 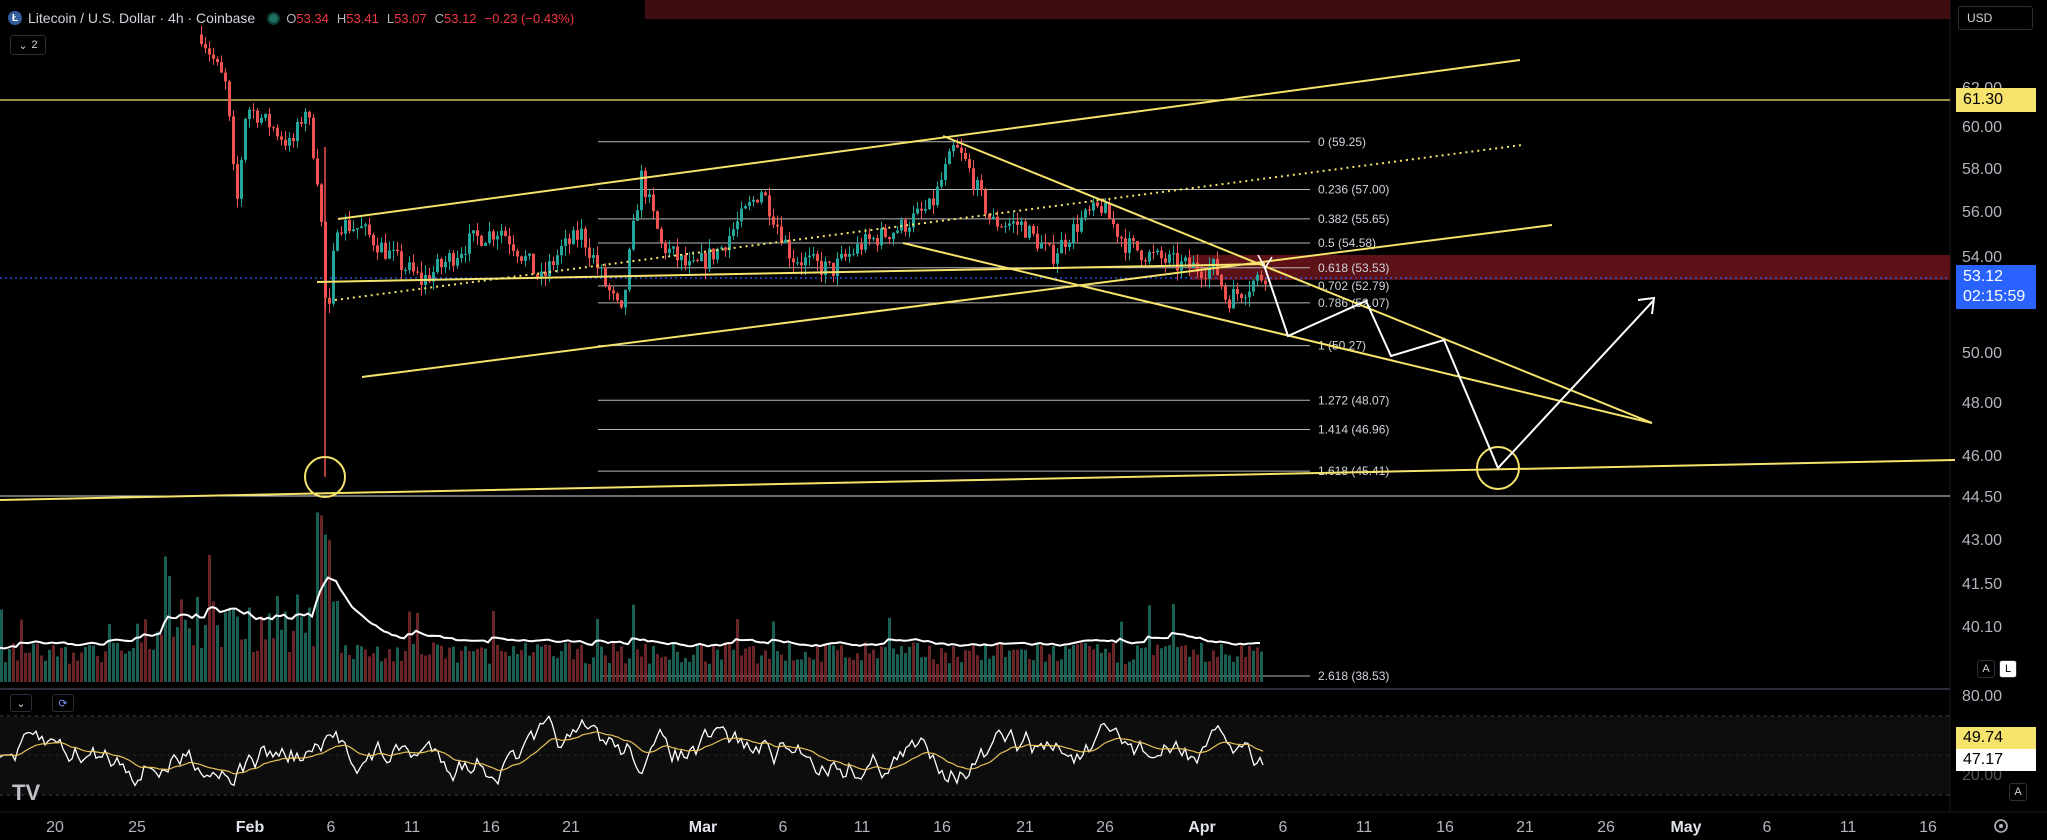 I want to click on fib-level-label: 2.618 (38.53), so click(x=1353, y=676).